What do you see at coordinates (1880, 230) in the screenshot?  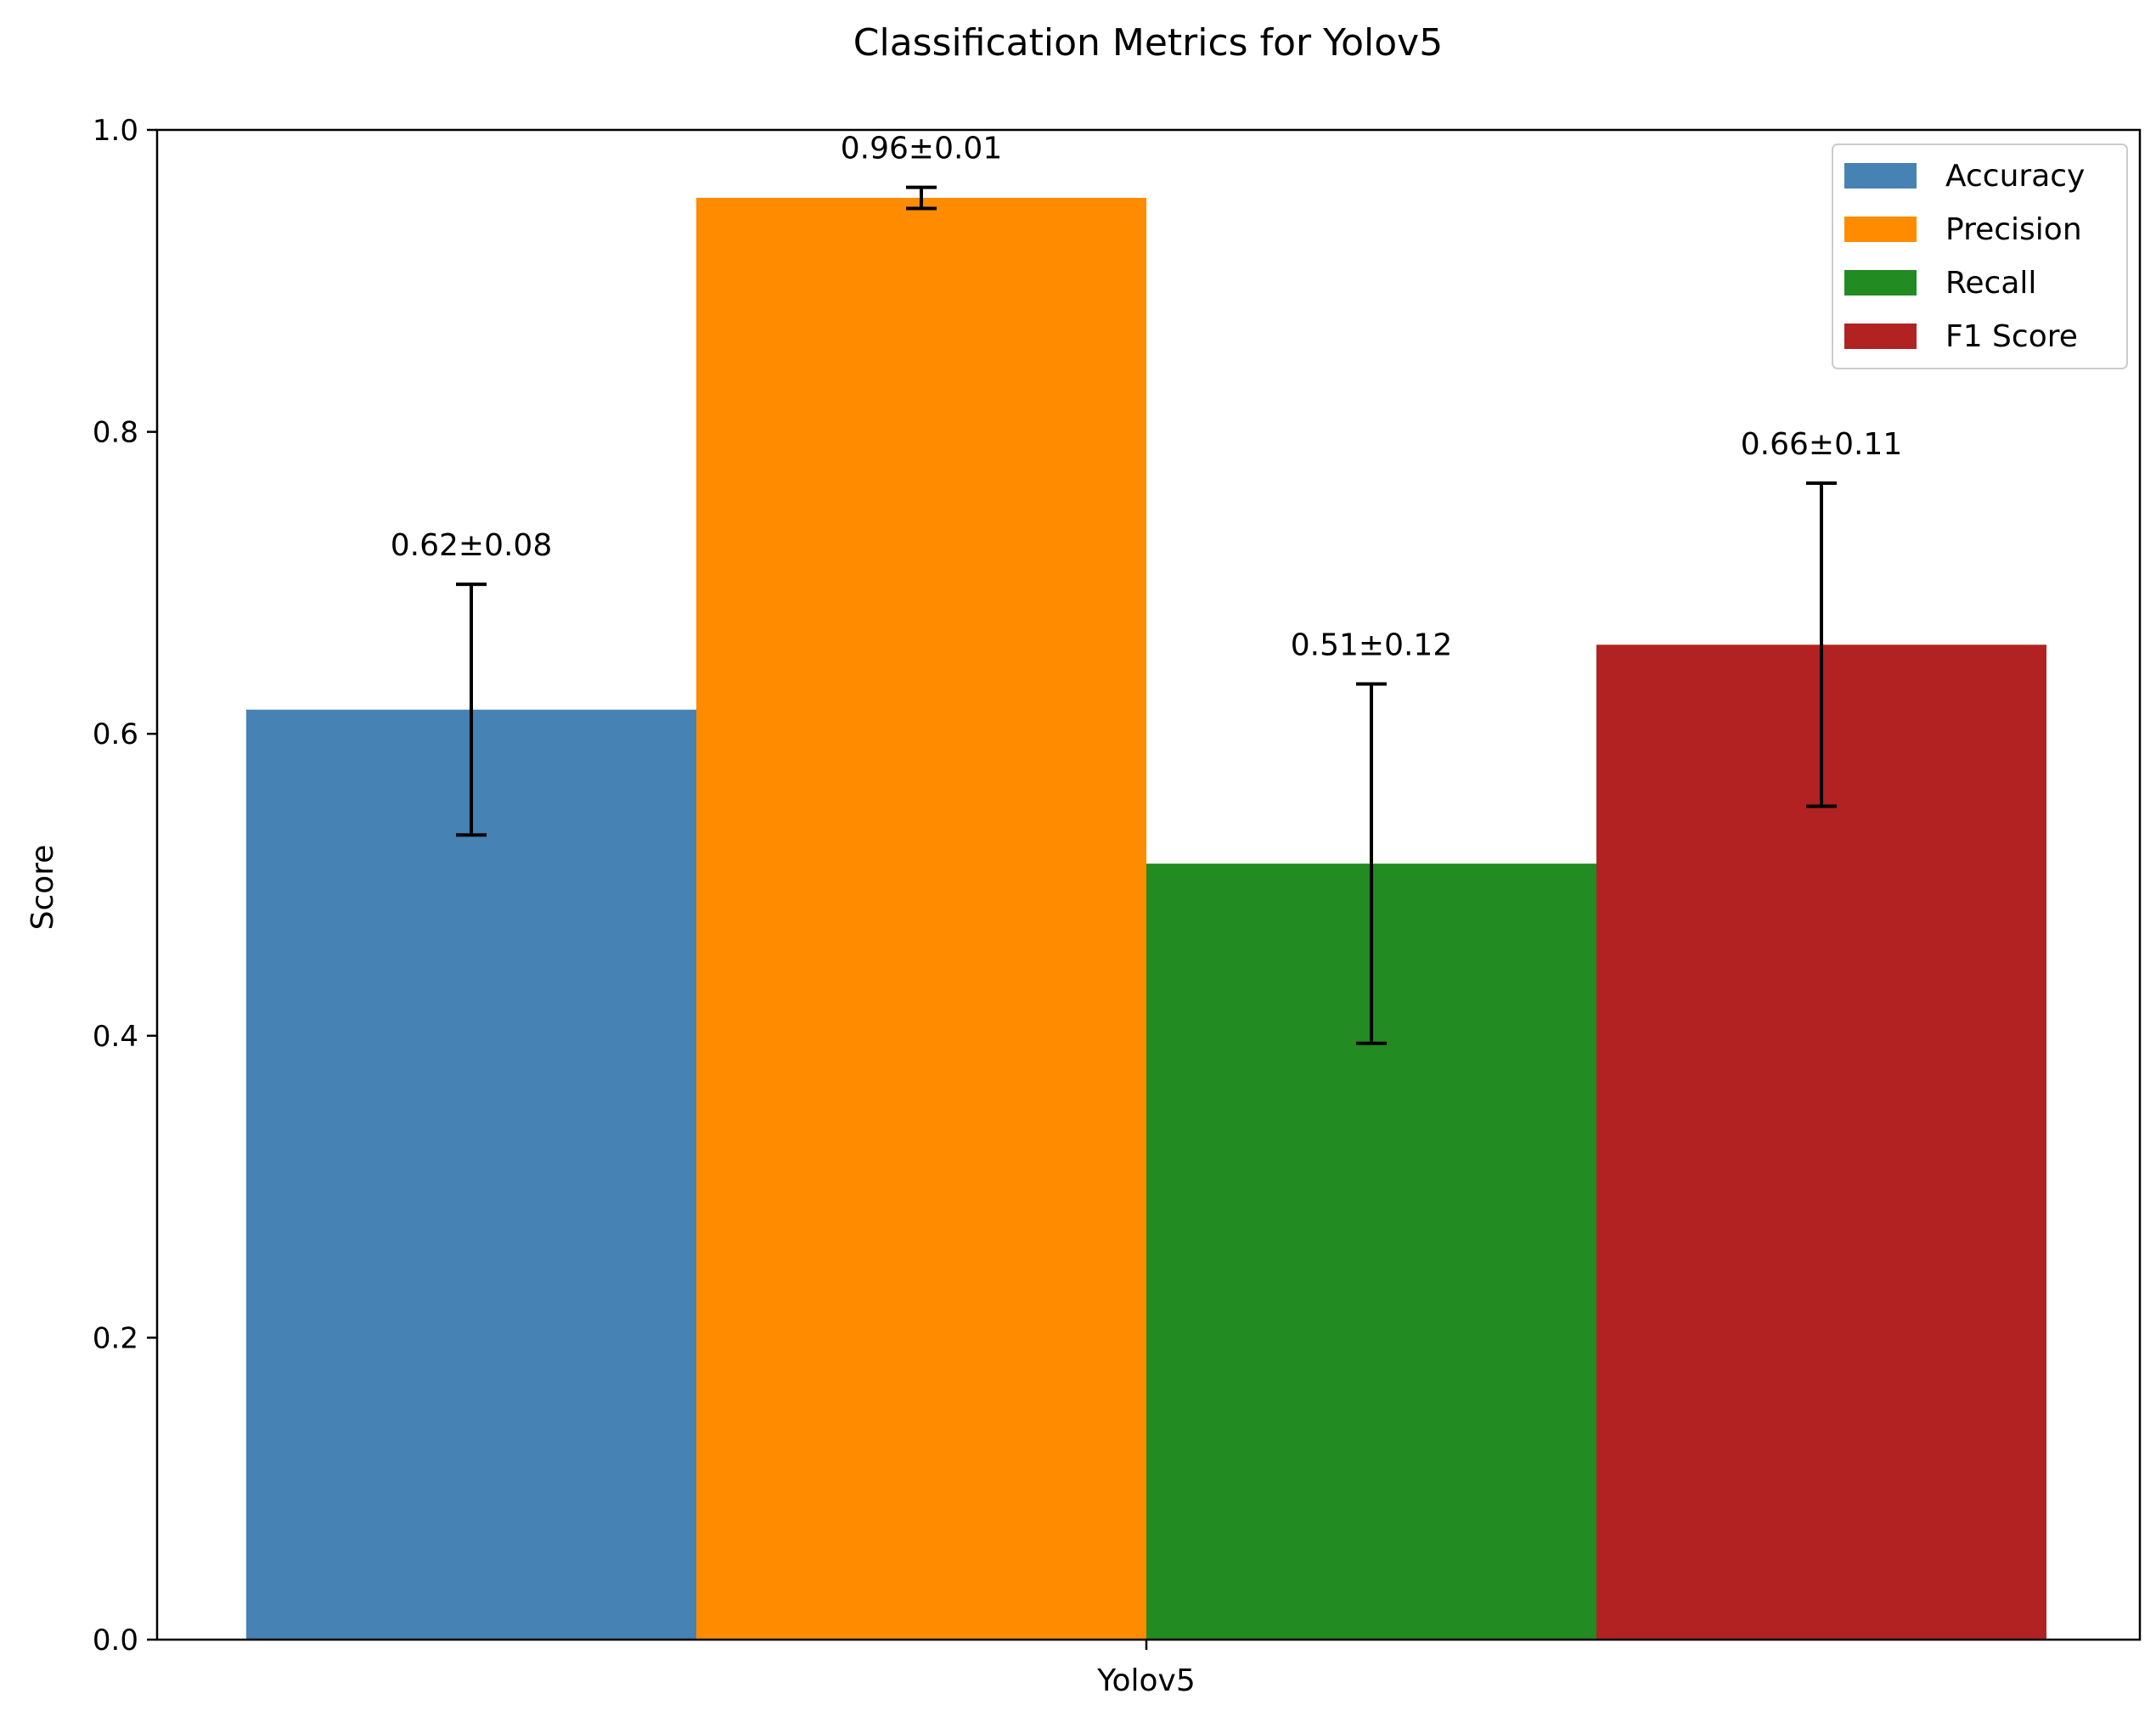 I see `legend-swatch-precision` at bounding box center [1880, 230].